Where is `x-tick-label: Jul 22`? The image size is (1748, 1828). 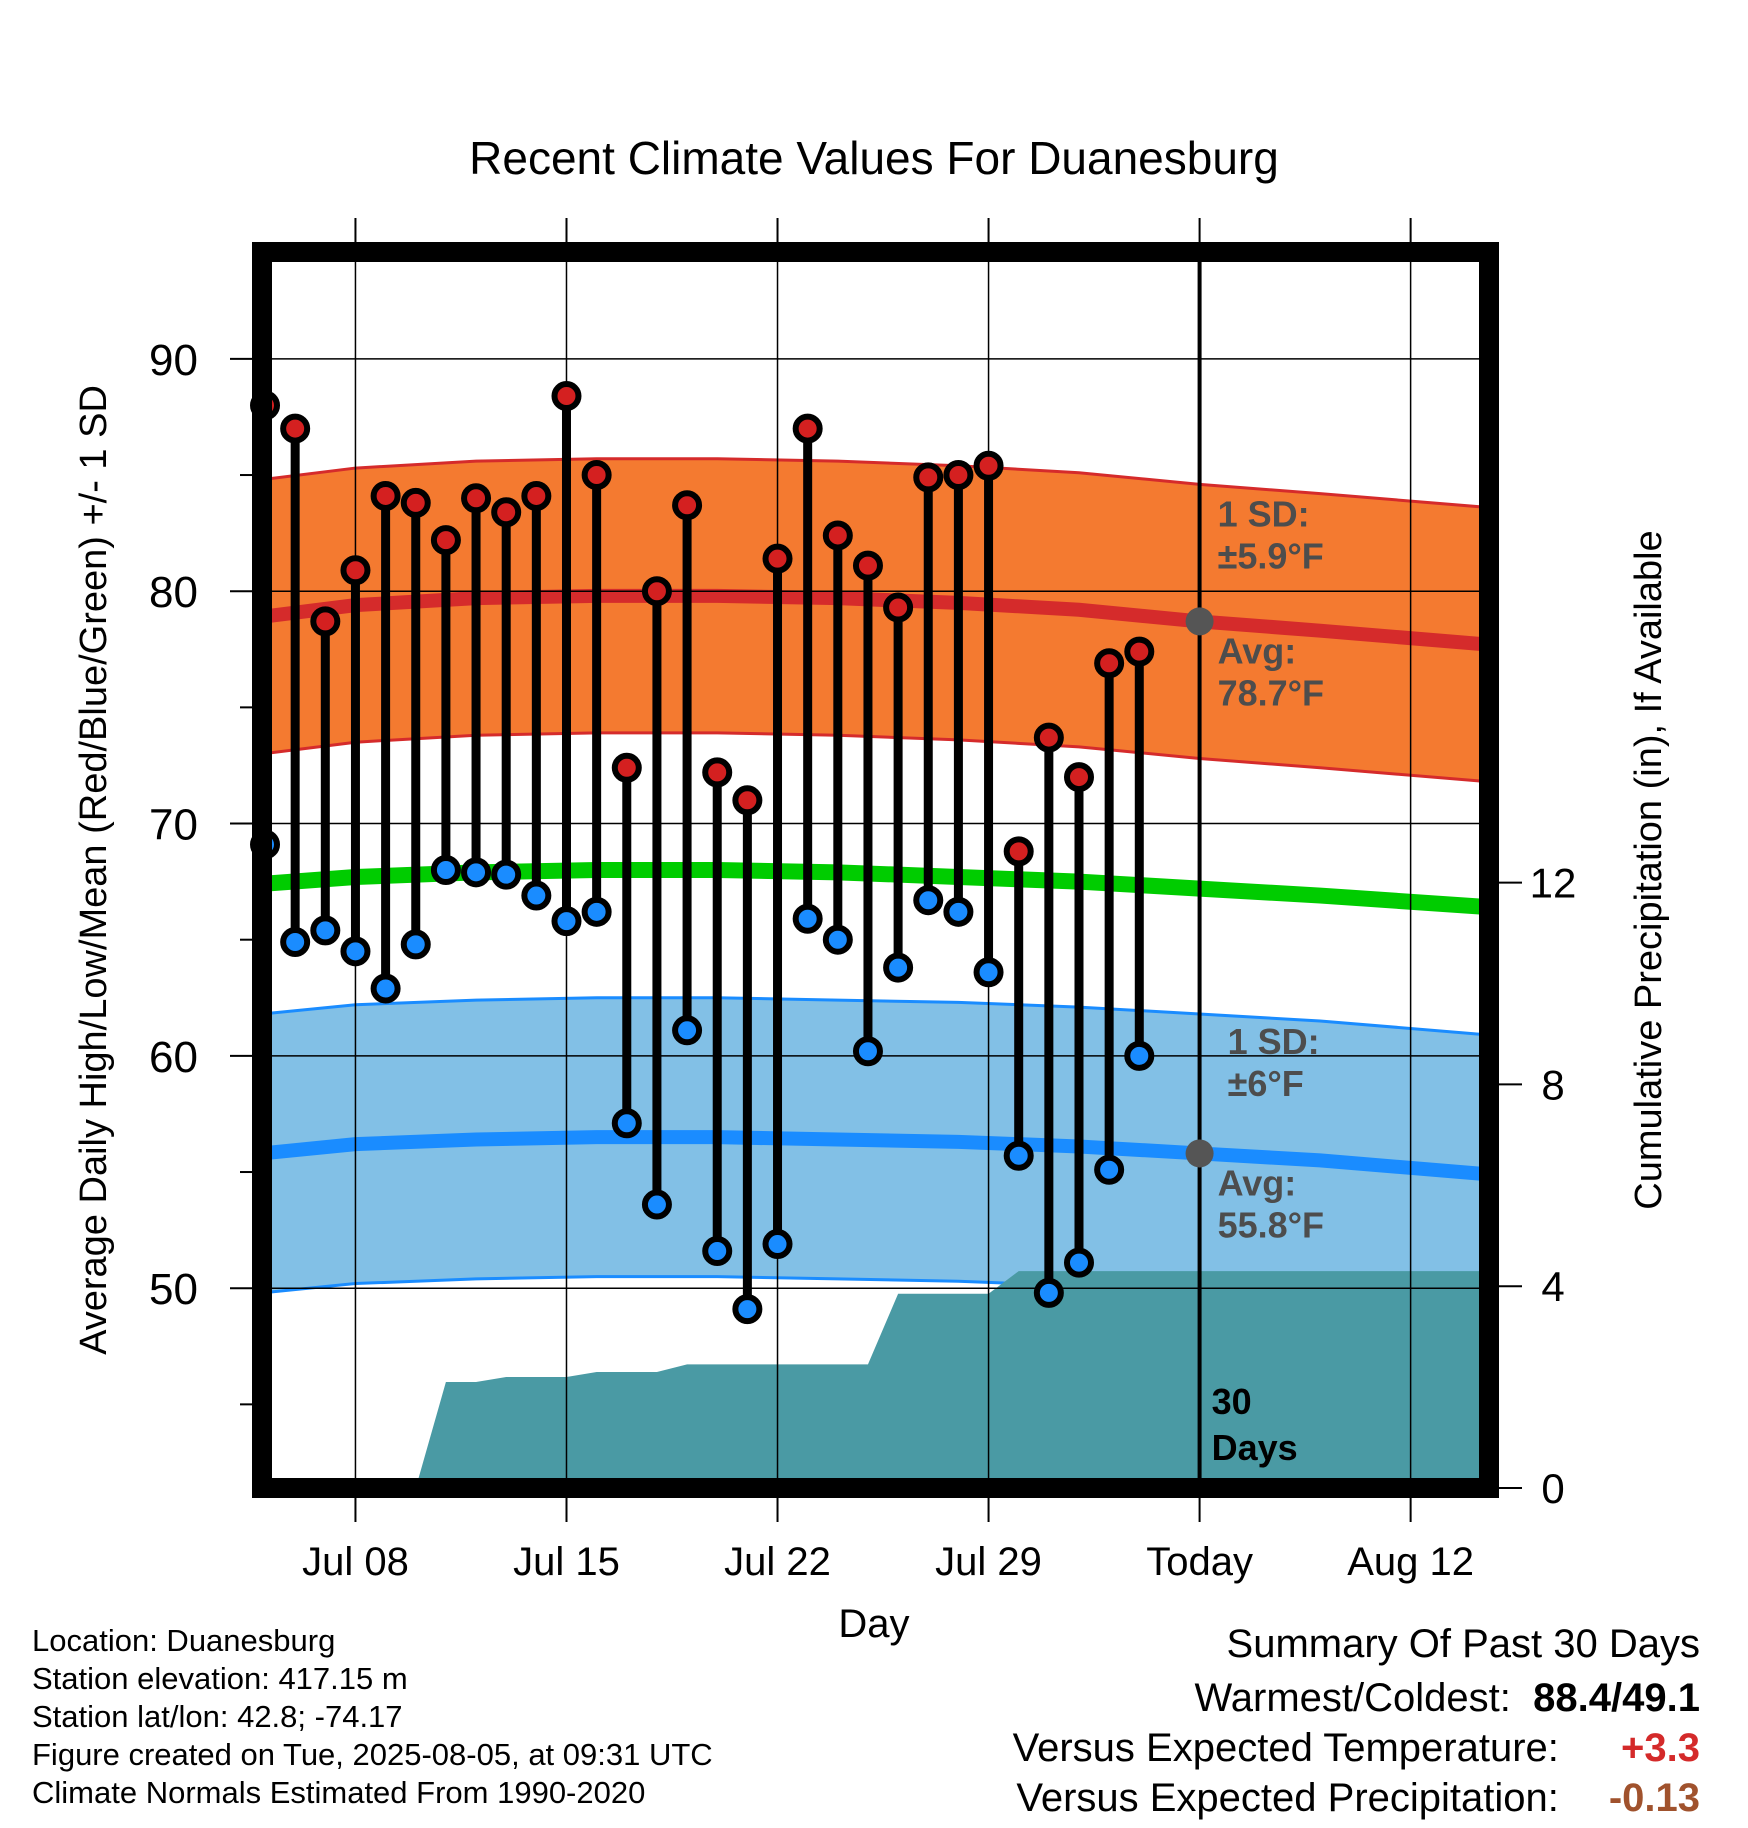 x-tick-label: Jul 22 is located at coordinates (777, 1562).